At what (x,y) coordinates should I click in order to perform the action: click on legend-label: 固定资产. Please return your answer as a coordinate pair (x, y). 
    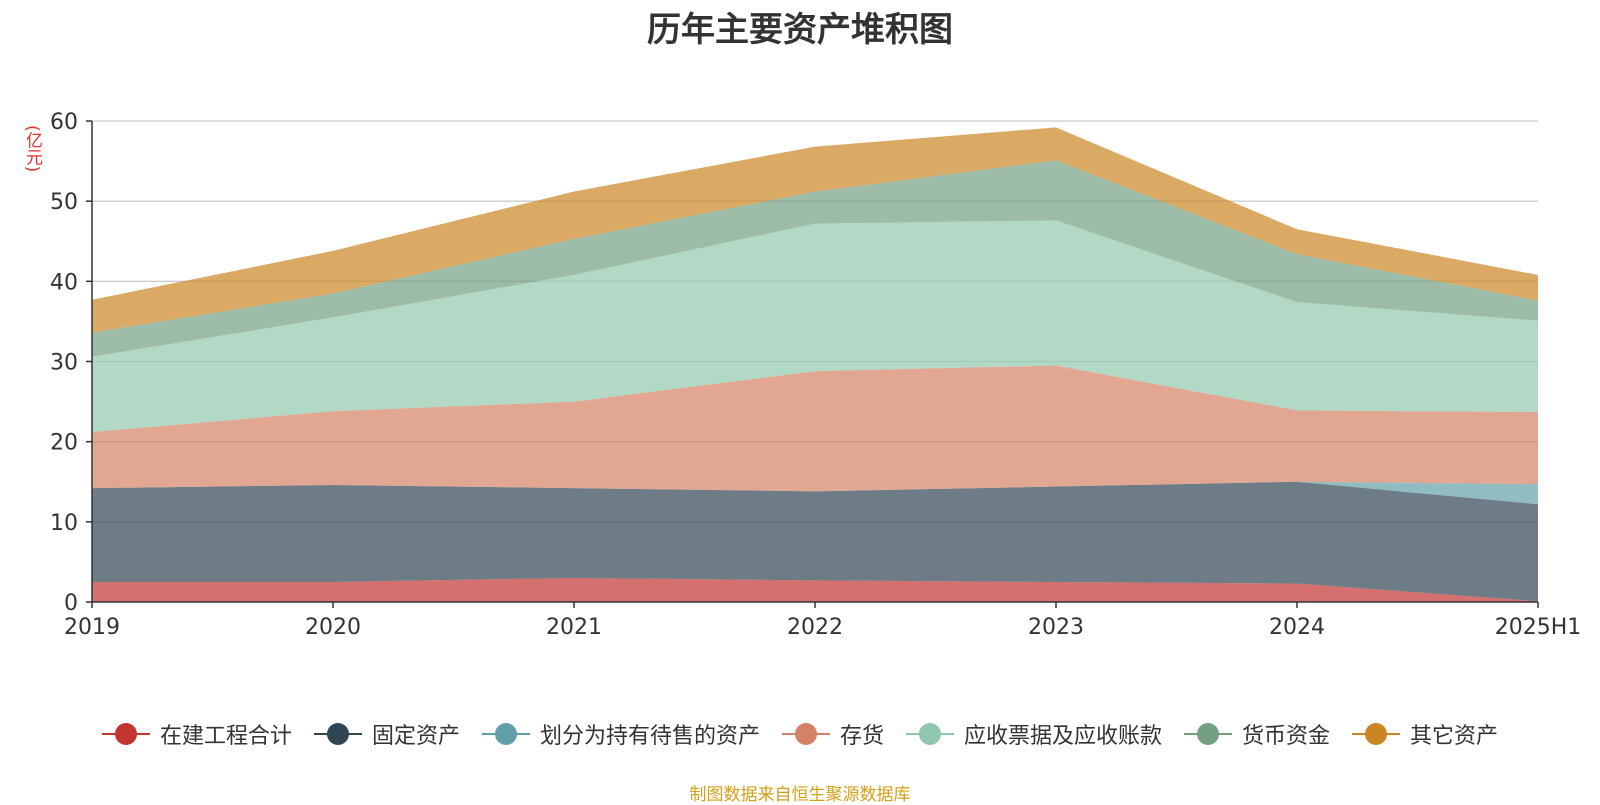
    Looking at the image, I should click on (415, 736).